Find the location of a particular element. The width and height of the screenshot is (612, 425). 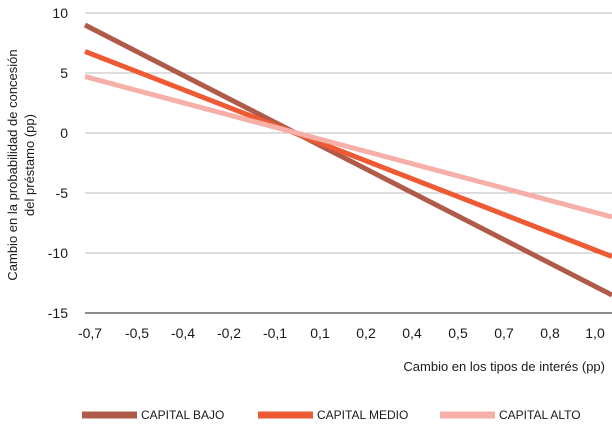

x-tick-label: 0,1 is located at coordinates (320, 333).